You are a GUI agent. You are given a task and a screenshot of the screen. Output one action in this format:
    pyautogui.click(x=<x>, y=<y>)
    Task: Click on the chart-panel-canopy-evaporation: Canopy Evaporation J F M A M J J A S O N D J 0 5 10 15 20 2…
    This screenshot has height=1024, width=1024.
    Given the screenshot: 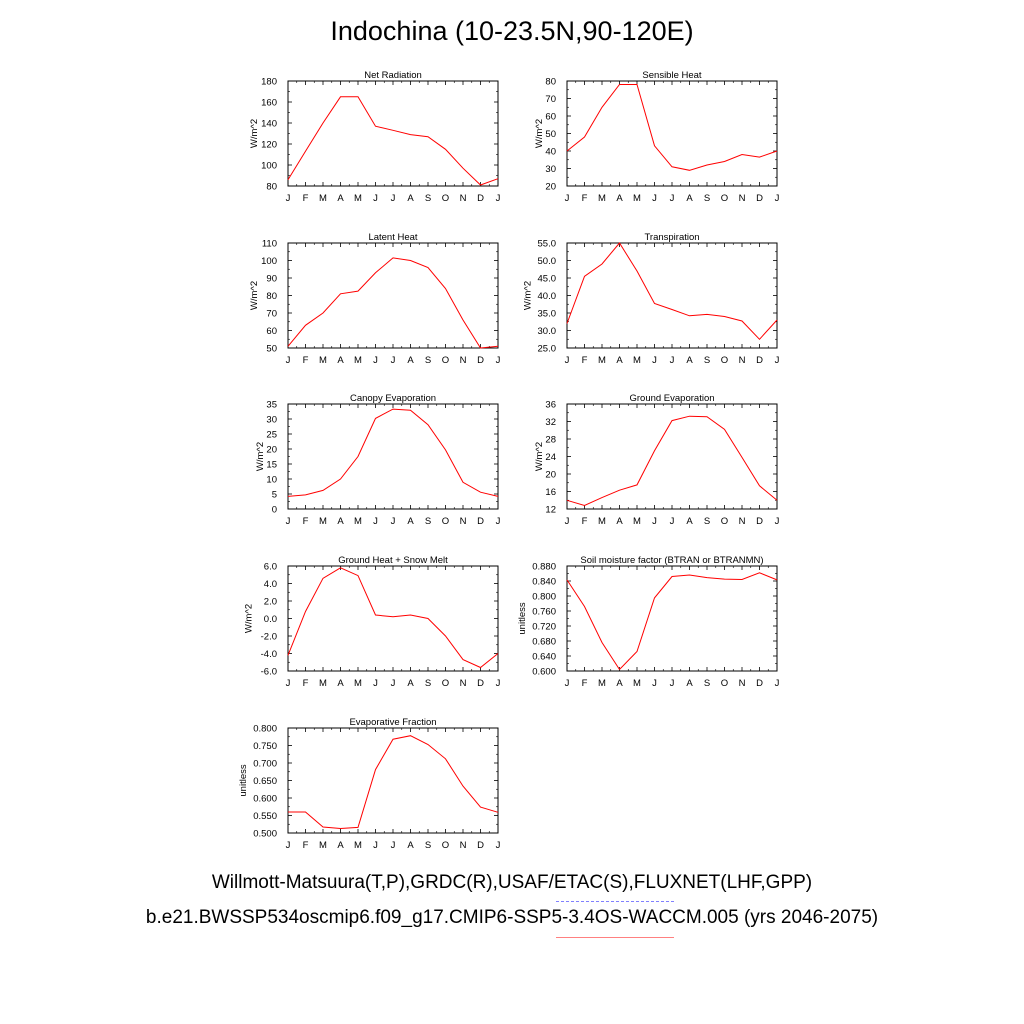 What is the action you would take?
    pyautogui.click(x=369, y=462)
    